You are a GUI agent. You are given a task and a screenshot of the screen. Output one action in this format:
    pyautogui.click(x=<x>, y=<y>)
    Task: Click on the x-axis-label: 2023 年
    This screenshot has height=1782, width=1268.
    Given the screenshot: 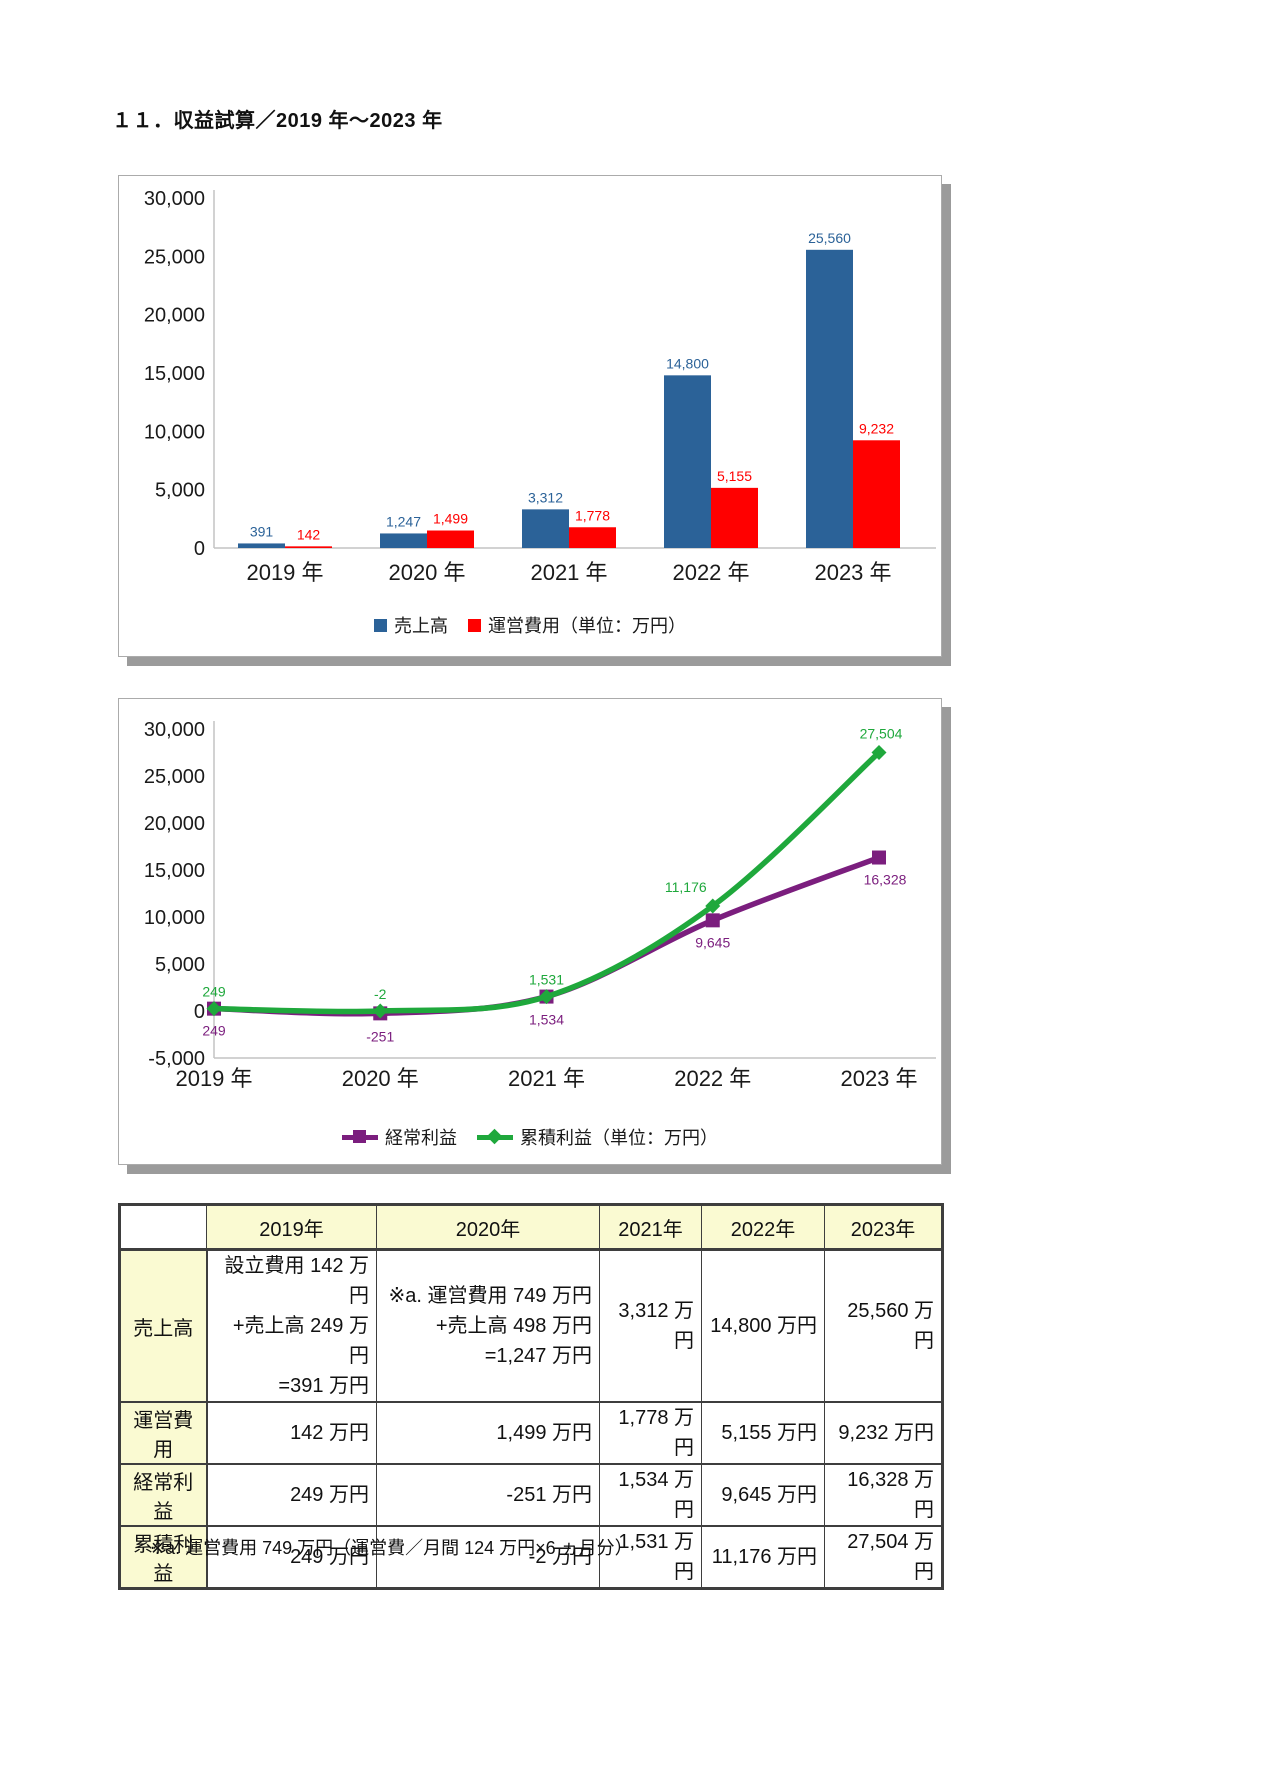 What is the action you would take?
    pyautogui.click(x=878, y=1078)
    